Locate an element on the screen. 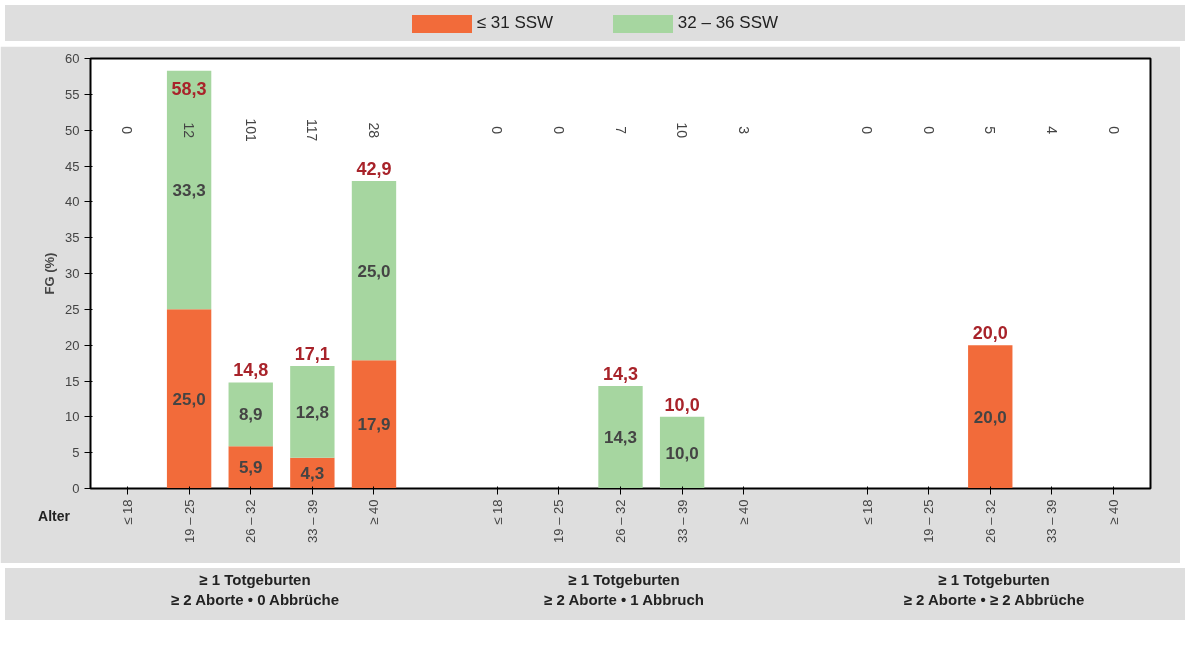  data-label: 10,0 is located at coordinates (682, 453).